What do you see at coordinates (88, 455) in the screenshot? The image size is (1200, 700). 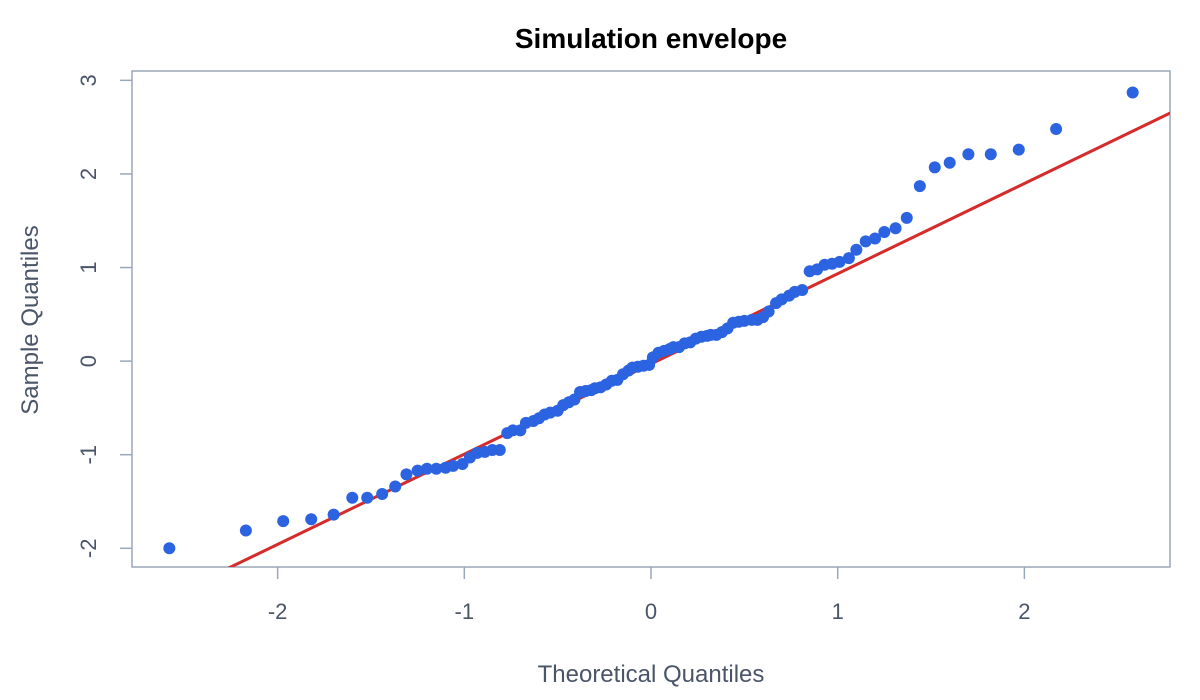 I see `y-tick-label: -1` at bounding box center [88, 455].